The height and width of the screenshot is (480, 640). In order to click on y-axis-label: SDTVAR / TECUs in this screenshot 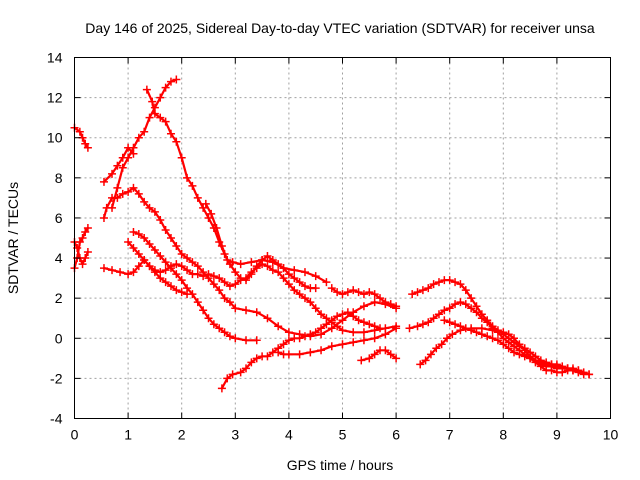, I will do `click(13, 238)`.